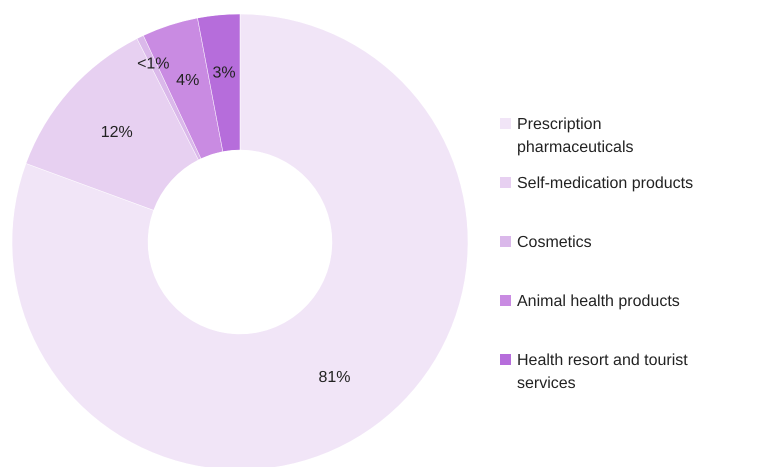  Describe the element at coordinates (554, 242) in the screenshot. I see `legend-label: Cosmetics` at that location.